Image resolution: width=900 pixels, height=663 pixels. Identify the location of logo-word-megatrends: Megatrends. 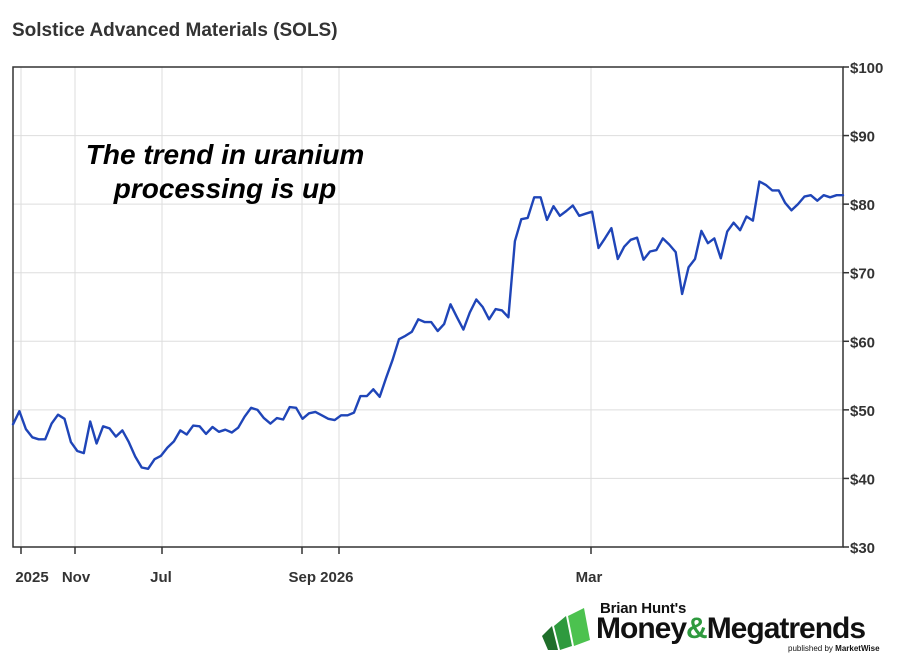
(786, 628).